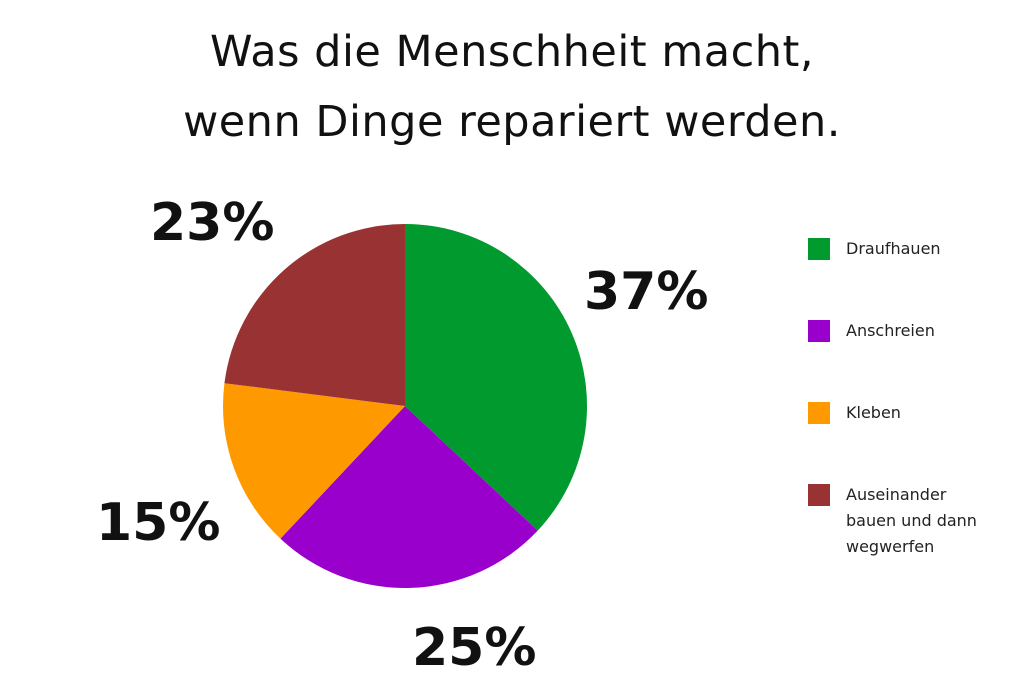 The width and height of the screenshot is (1024, 698). Describe the element at coordinates (819, 413) in the screenshot. I see `legend-swatch-kleben` at that location.